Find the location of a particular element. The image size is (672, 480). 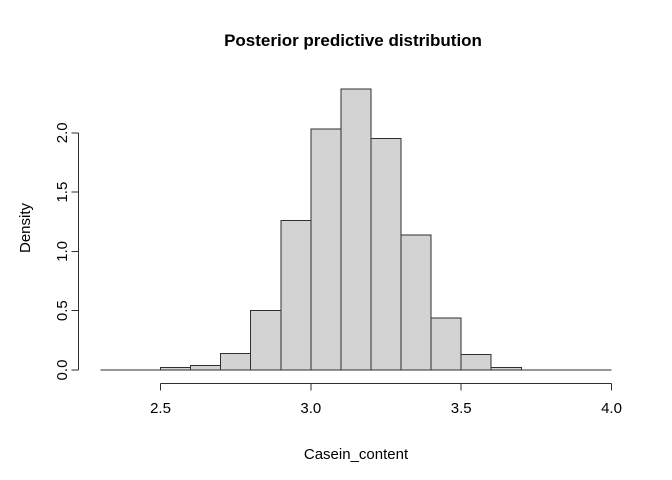

x-tick-label: 4.0 is located at coordinates (611, 408).